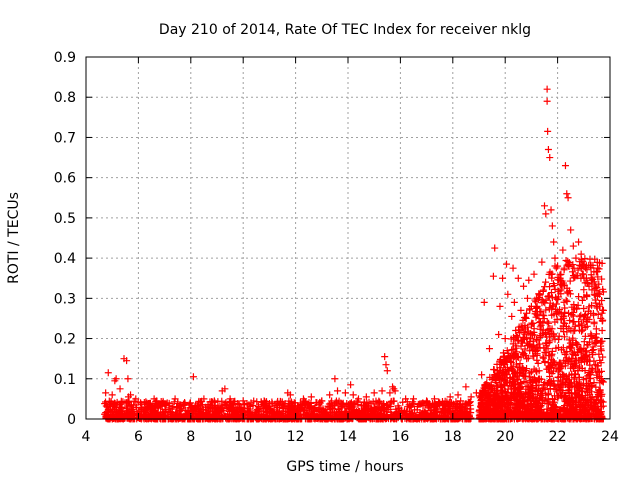 The height and width of the screenshot is (480, 640). I want to click on x-tick-label: 20, so click(505, 437).